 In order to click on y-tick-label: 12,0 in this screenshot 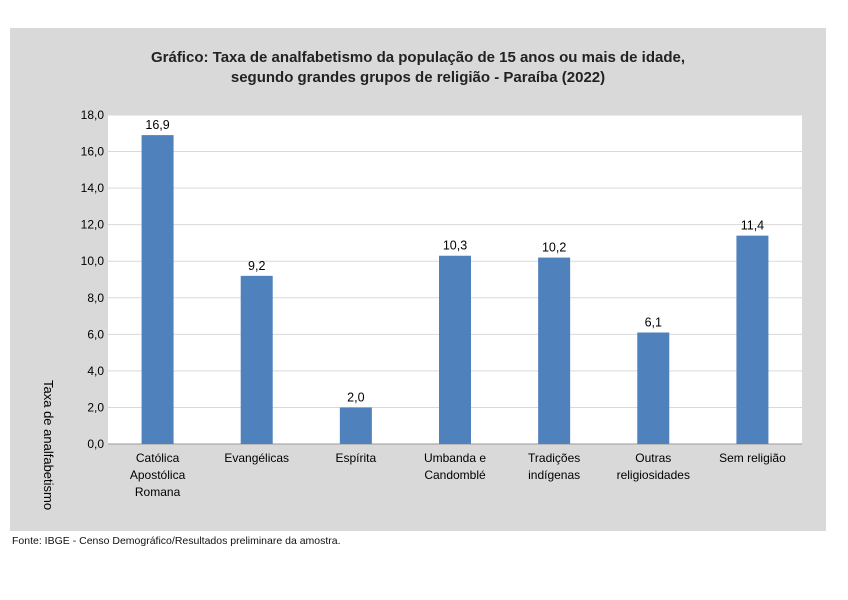, I will do `click(93, 225)`.